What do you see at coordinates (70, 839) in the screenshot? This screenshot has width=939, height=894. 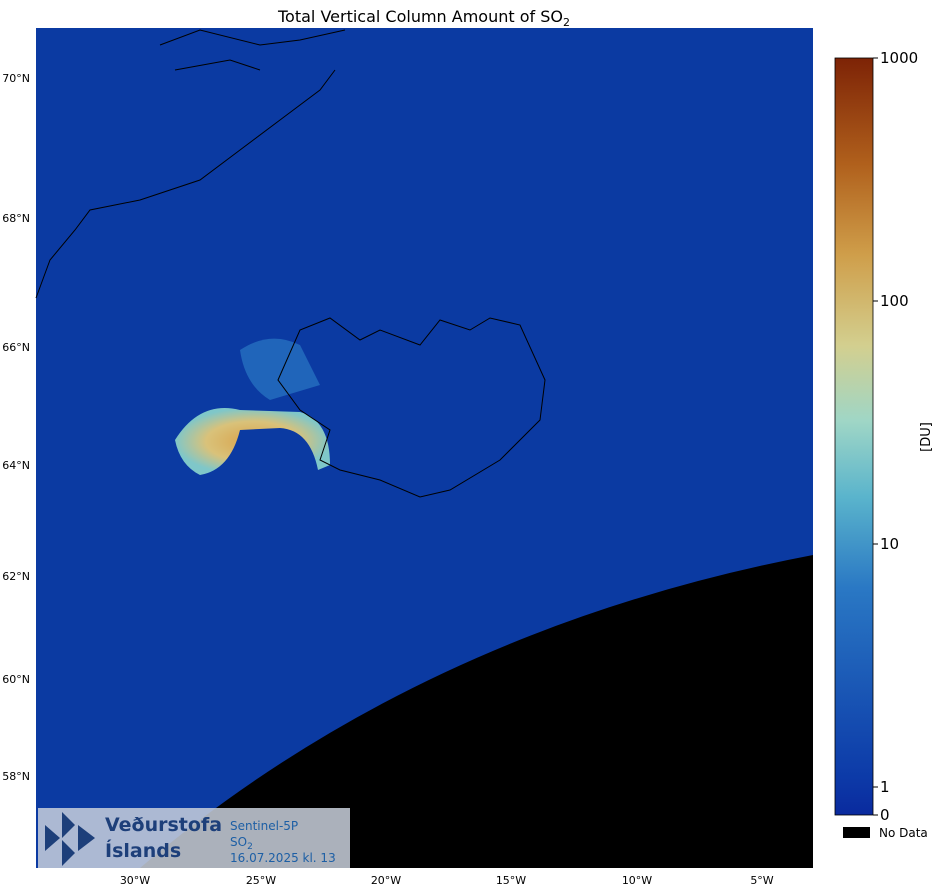 I see `logo-icon` at bounding box center [70, 839].